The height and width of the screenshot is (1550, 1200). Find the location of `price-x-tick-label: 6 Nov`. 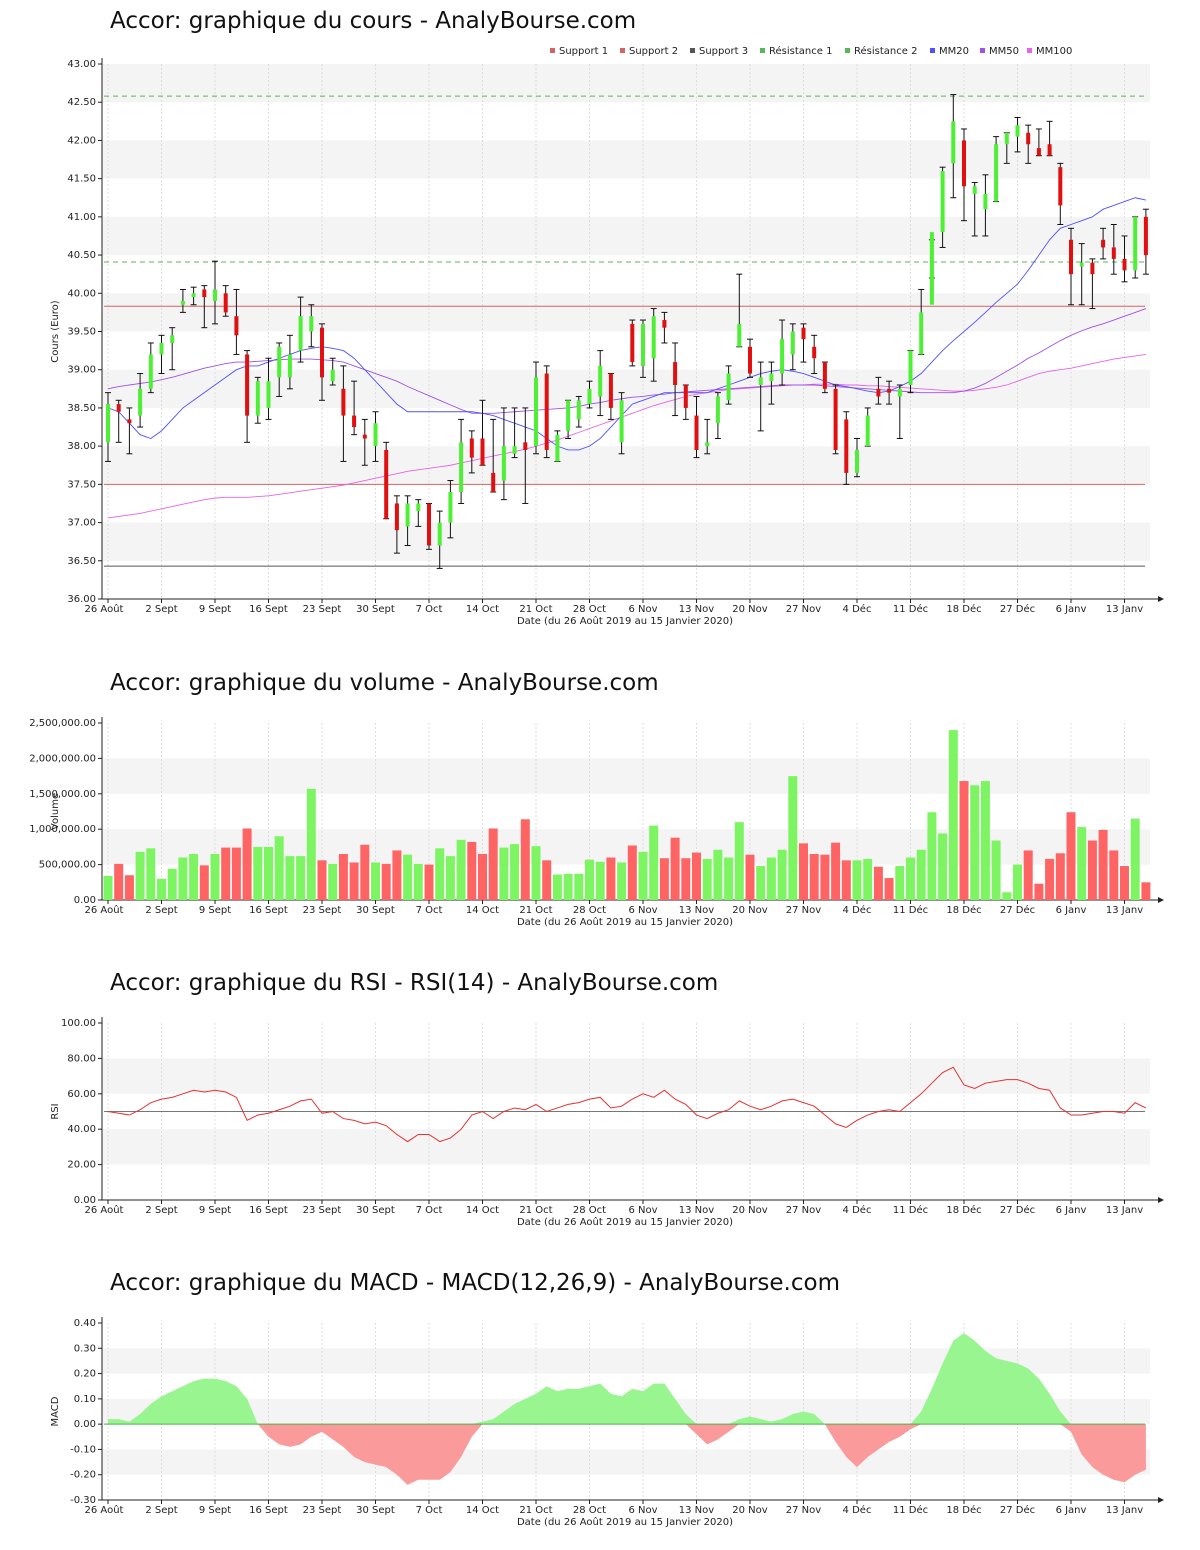

price-x-tick-label: 6 Nov is located at coordinates (642, 609).